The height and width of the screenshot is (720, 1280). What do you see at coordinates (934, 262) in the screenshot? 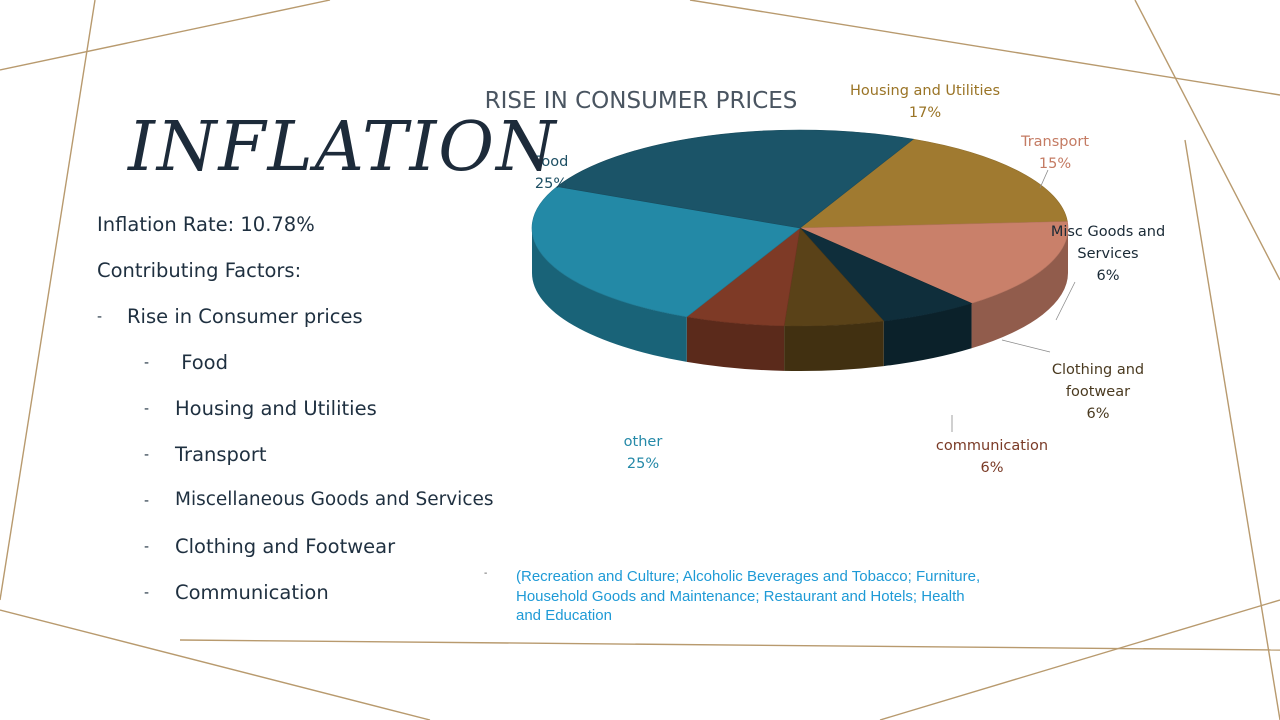
I see `pie-slice-transport` at bounding box center [934, 262].